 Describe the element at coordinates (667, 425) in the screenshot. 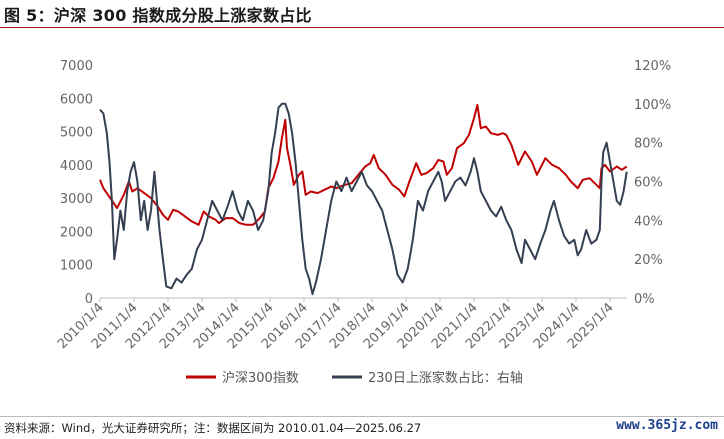

I see `watermark: www.365jz.com` at that location.